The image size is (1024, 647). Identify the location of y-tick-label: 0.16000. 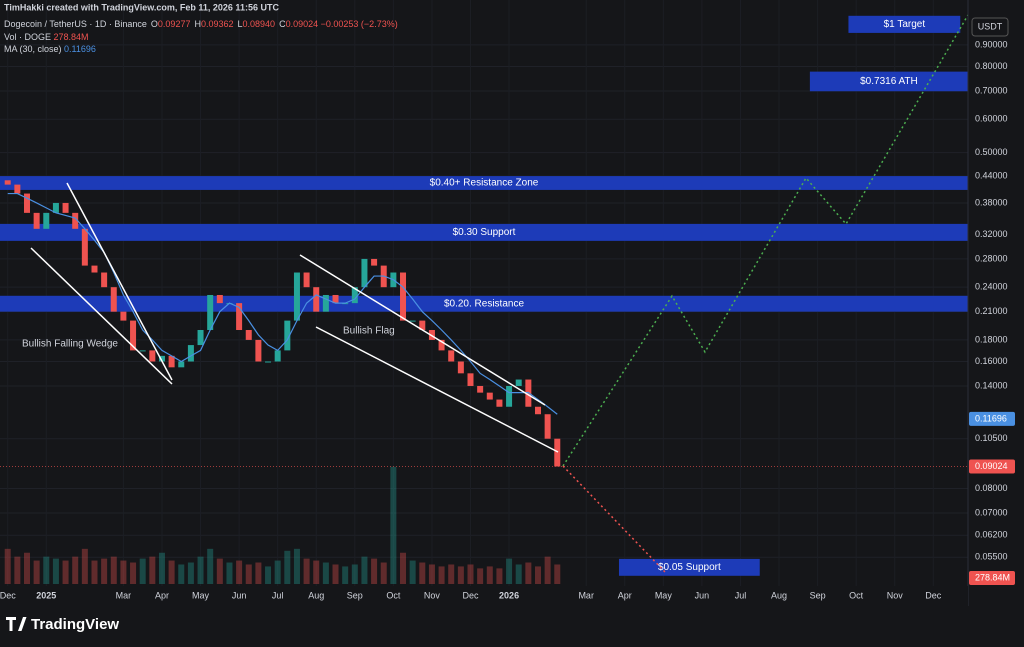
(991, 361).